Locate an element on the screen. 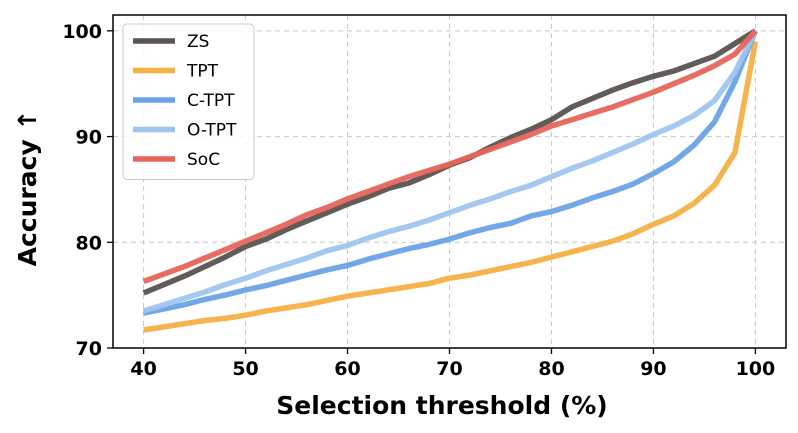  x-tick-label: 100 is located at coordinates (756, 369).